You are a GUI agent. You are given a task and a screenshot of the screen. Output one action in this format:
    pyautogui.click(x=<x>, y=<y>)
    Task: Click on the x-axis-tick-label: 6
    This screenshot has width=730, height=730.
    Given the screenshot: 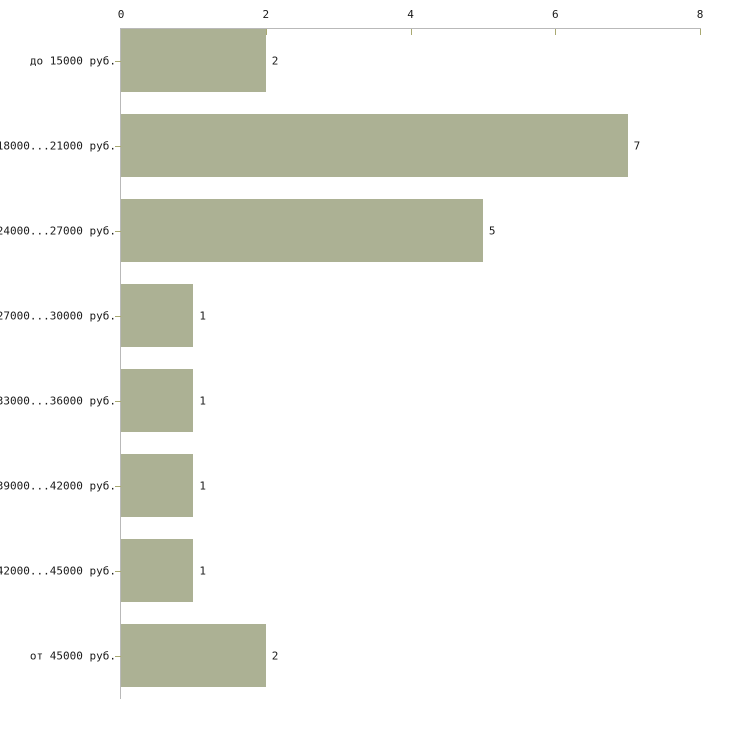 What is the action you would take?
    pyautogui.click(x=555, y=14)
    